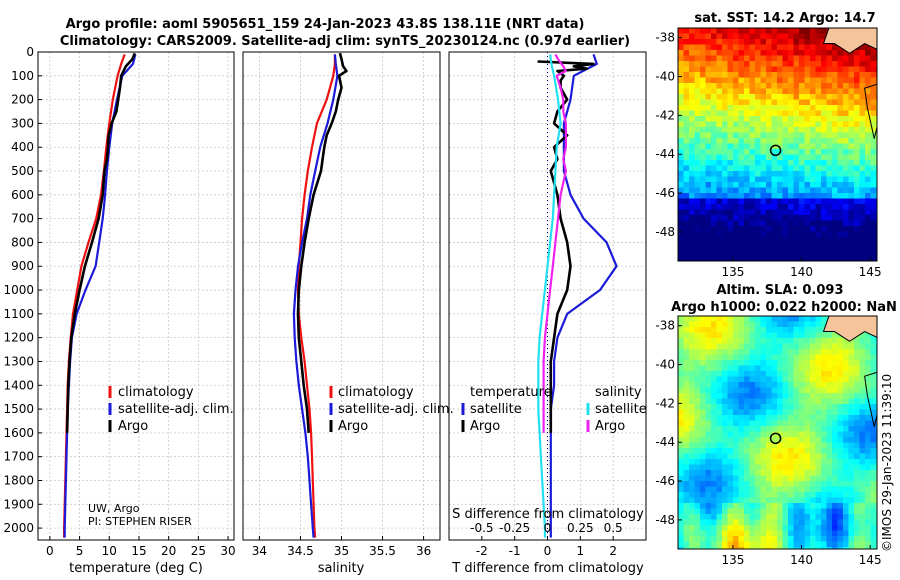 The width and height of the screenshot is (900, 580). What do you see at coordinates (870, 560) in the screenshot?
I see `x-tick-label: 145` at bounding box center [870, 560].